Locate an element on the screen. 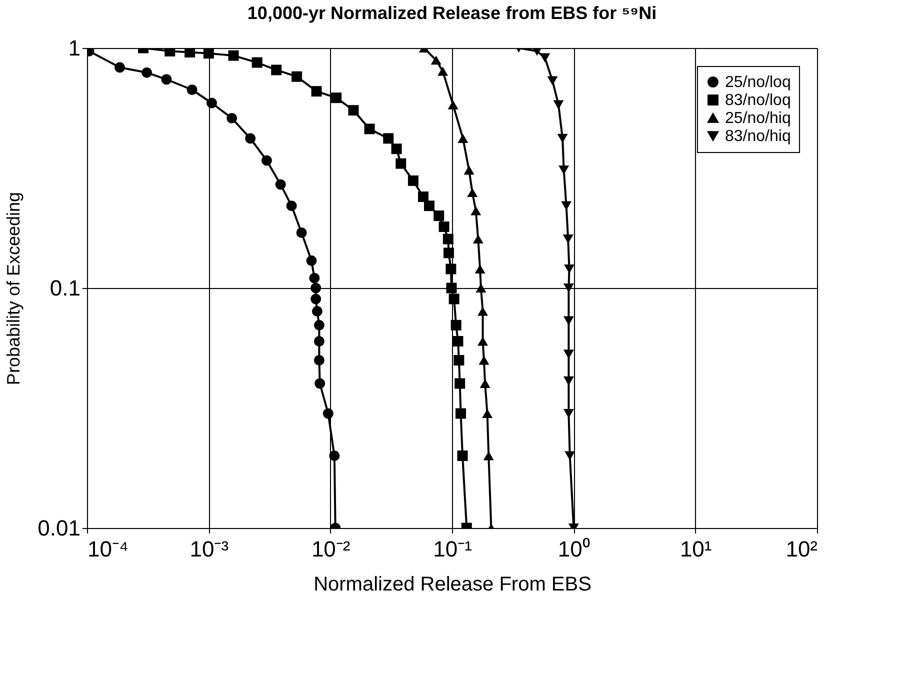 This screenshot has height=673, width=915. chart-title: 10,000-yr Normalized Release from EBS for ⁵⁹Ni is located at coordinates (452, 13).